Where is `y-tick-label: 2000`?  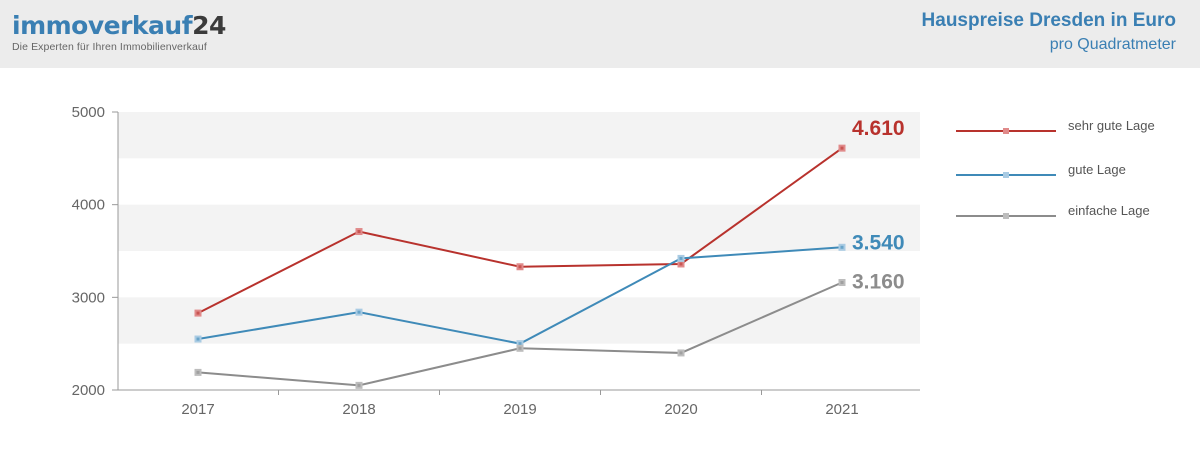
y-tick-label: 2000 is located at coordinates (88, 390).